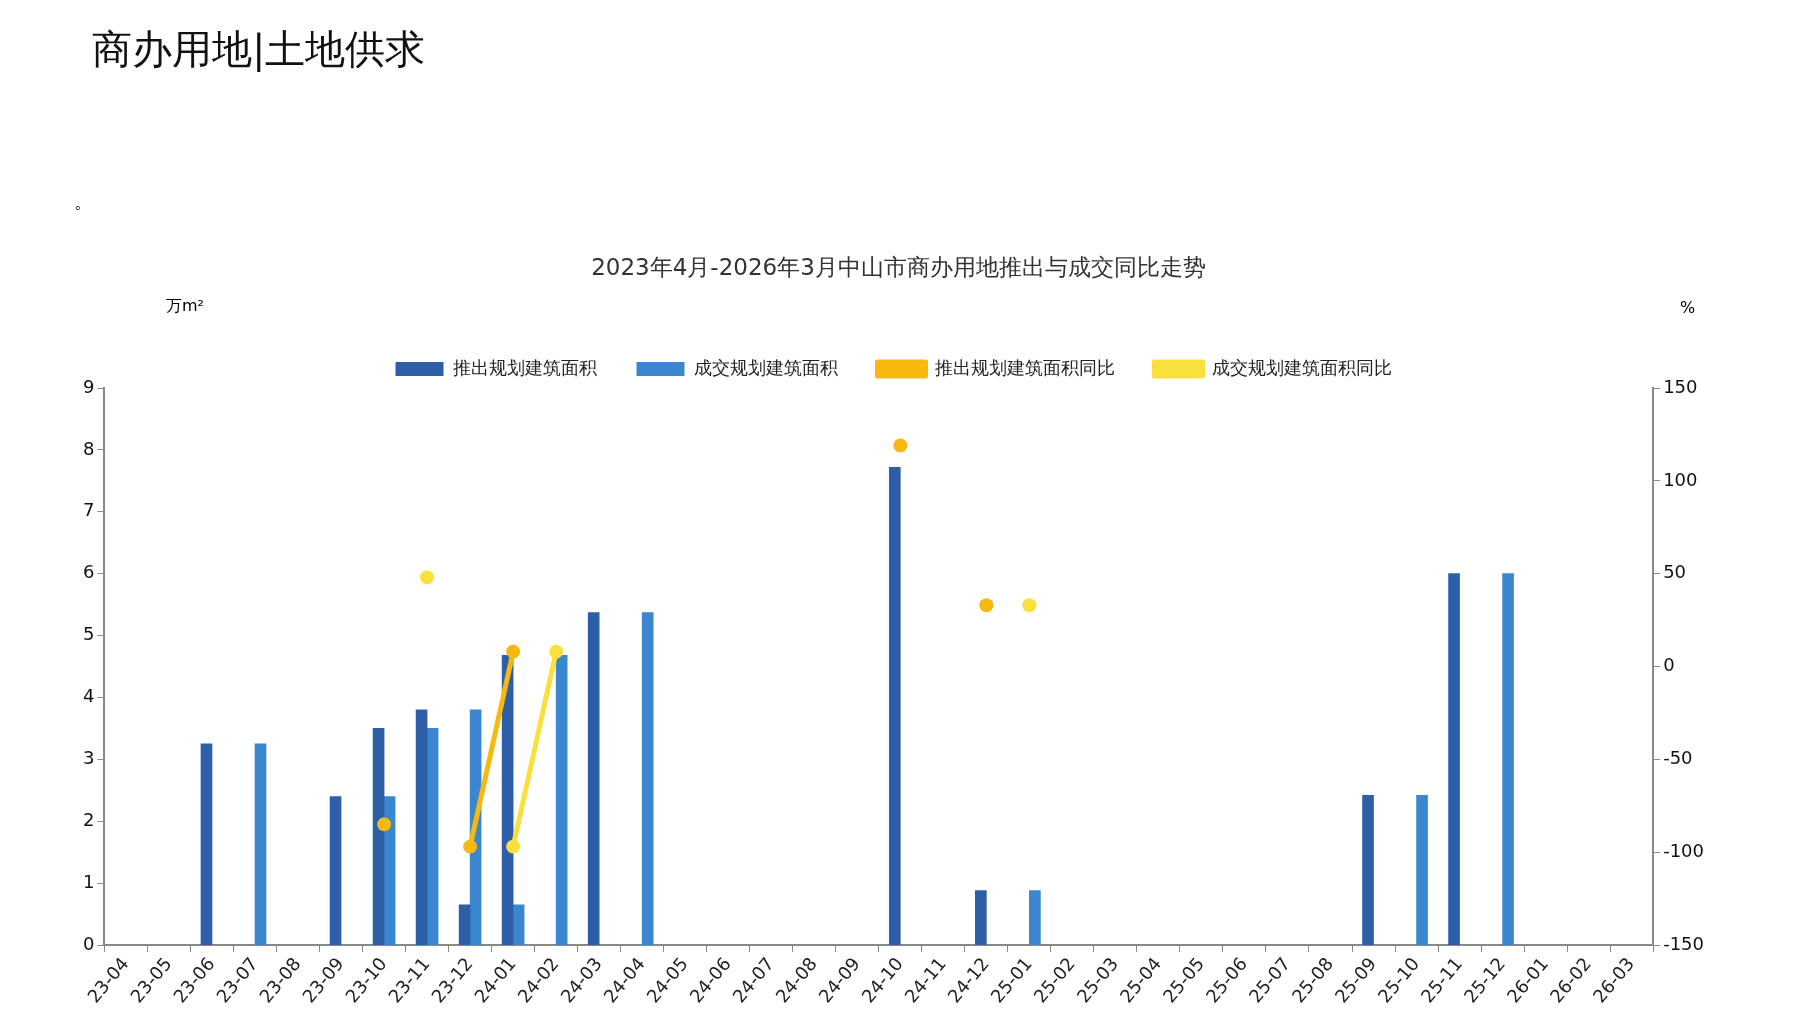 The image size is (1797, 1010). I want to click on y-tick-label: 8, so click(89, 448).